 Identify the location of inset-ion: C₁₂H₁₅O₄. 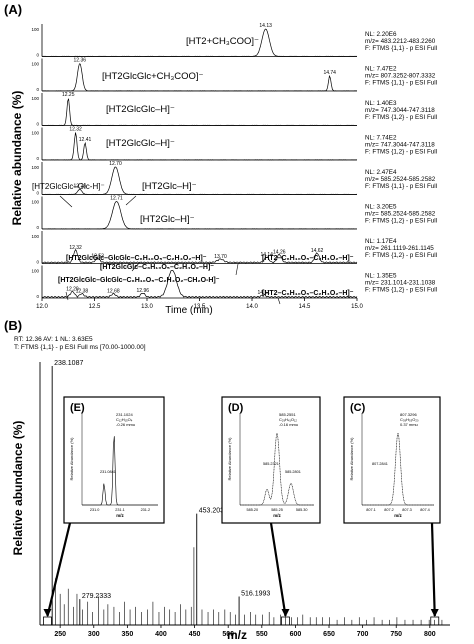
(124, 419).